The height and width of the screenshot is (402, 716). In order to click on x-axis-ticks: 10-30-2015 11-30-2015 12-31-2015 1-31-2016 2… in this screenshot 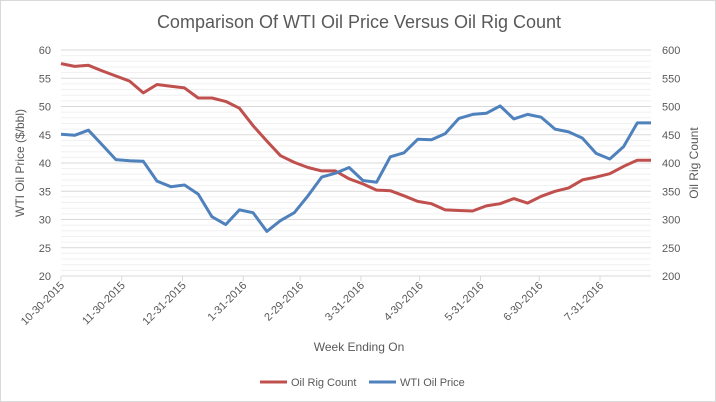, I will do `click(335, 301)`.